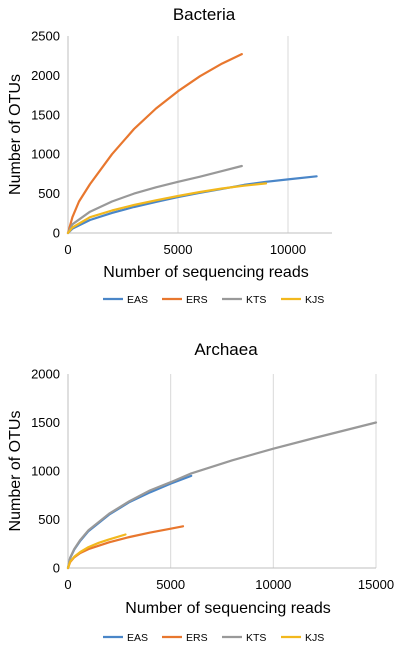 Image resolution: width=403 pixels, height=647 pixels. What do you see at coordinates (204, 14) in the screenshot?
I see `chart-title: Bacteria` at bounding box center [204, 14].